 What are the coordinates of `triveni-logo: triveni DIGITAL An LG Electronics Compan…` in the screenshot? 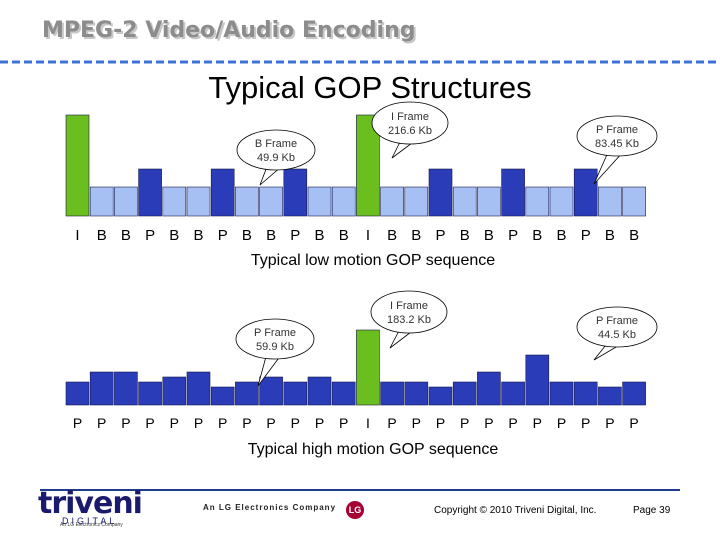 It's located at (90, 507).